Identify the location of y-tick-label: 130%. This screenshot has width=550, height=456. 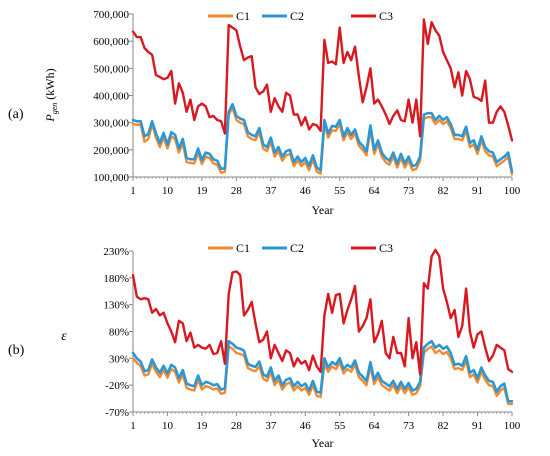
(116, 306).